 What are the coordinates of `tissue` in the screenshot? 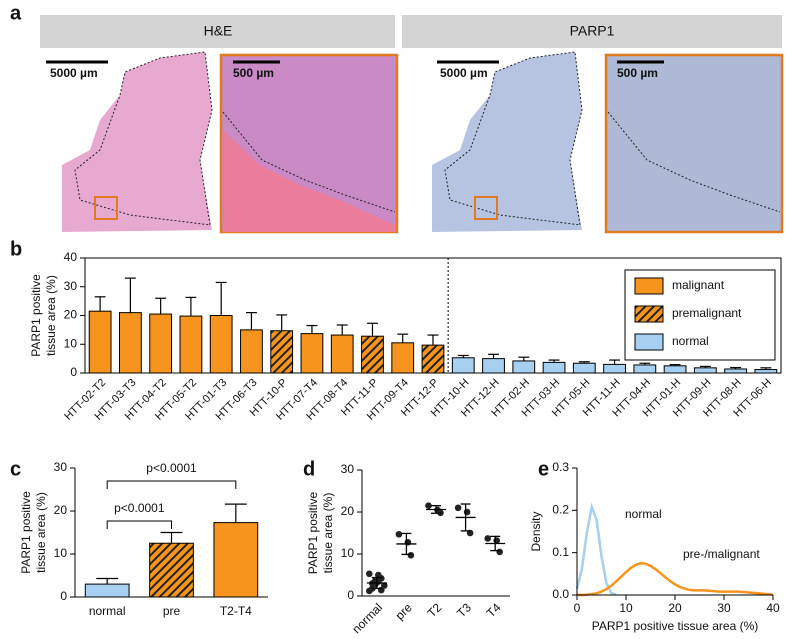 It's located at (507, 142).